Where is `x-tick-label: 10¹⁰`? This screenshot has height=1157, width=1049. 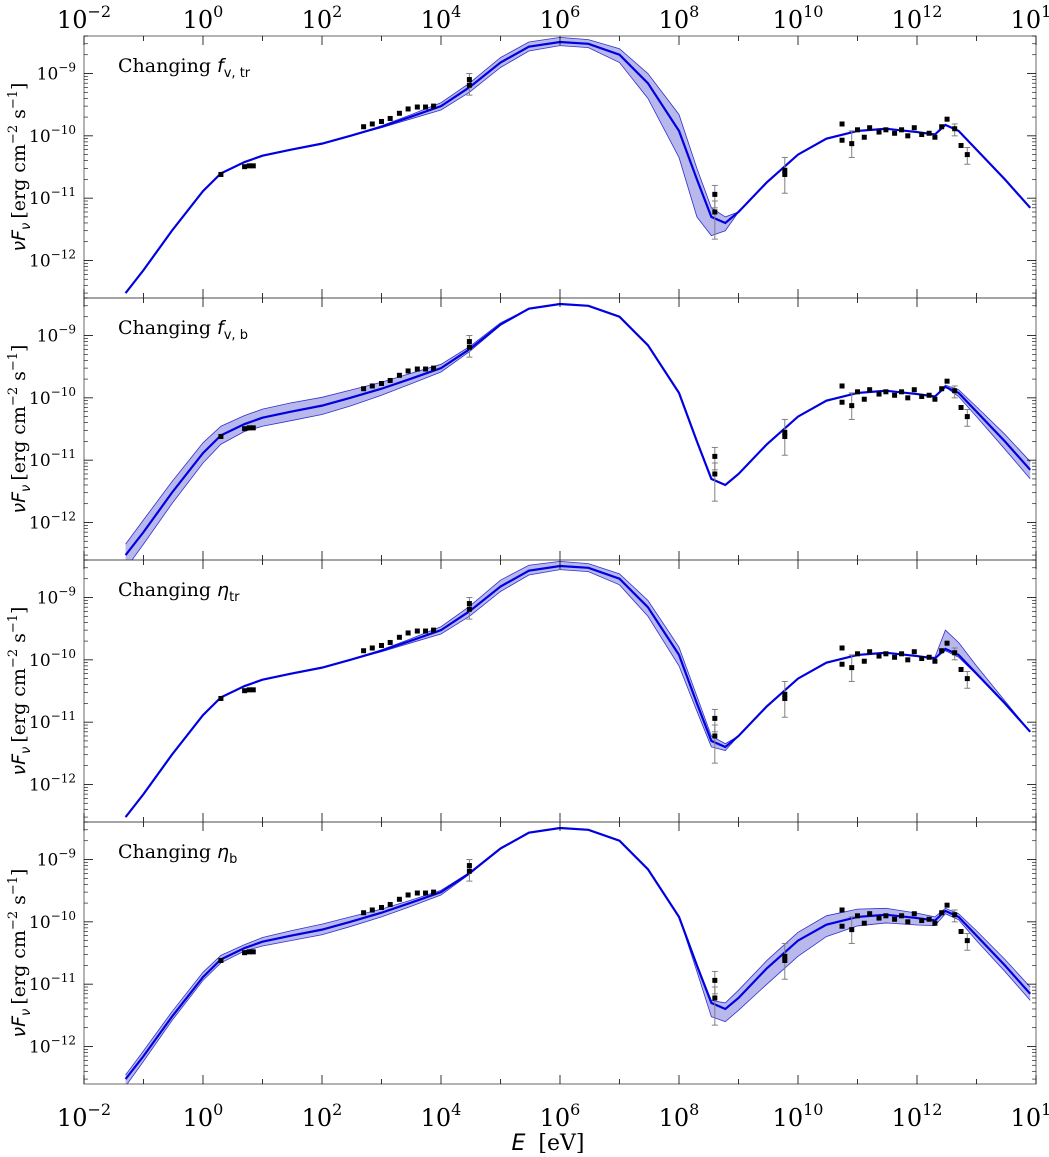 x-tick-label: 10¹⁰ is located at coordinates (798, 18).